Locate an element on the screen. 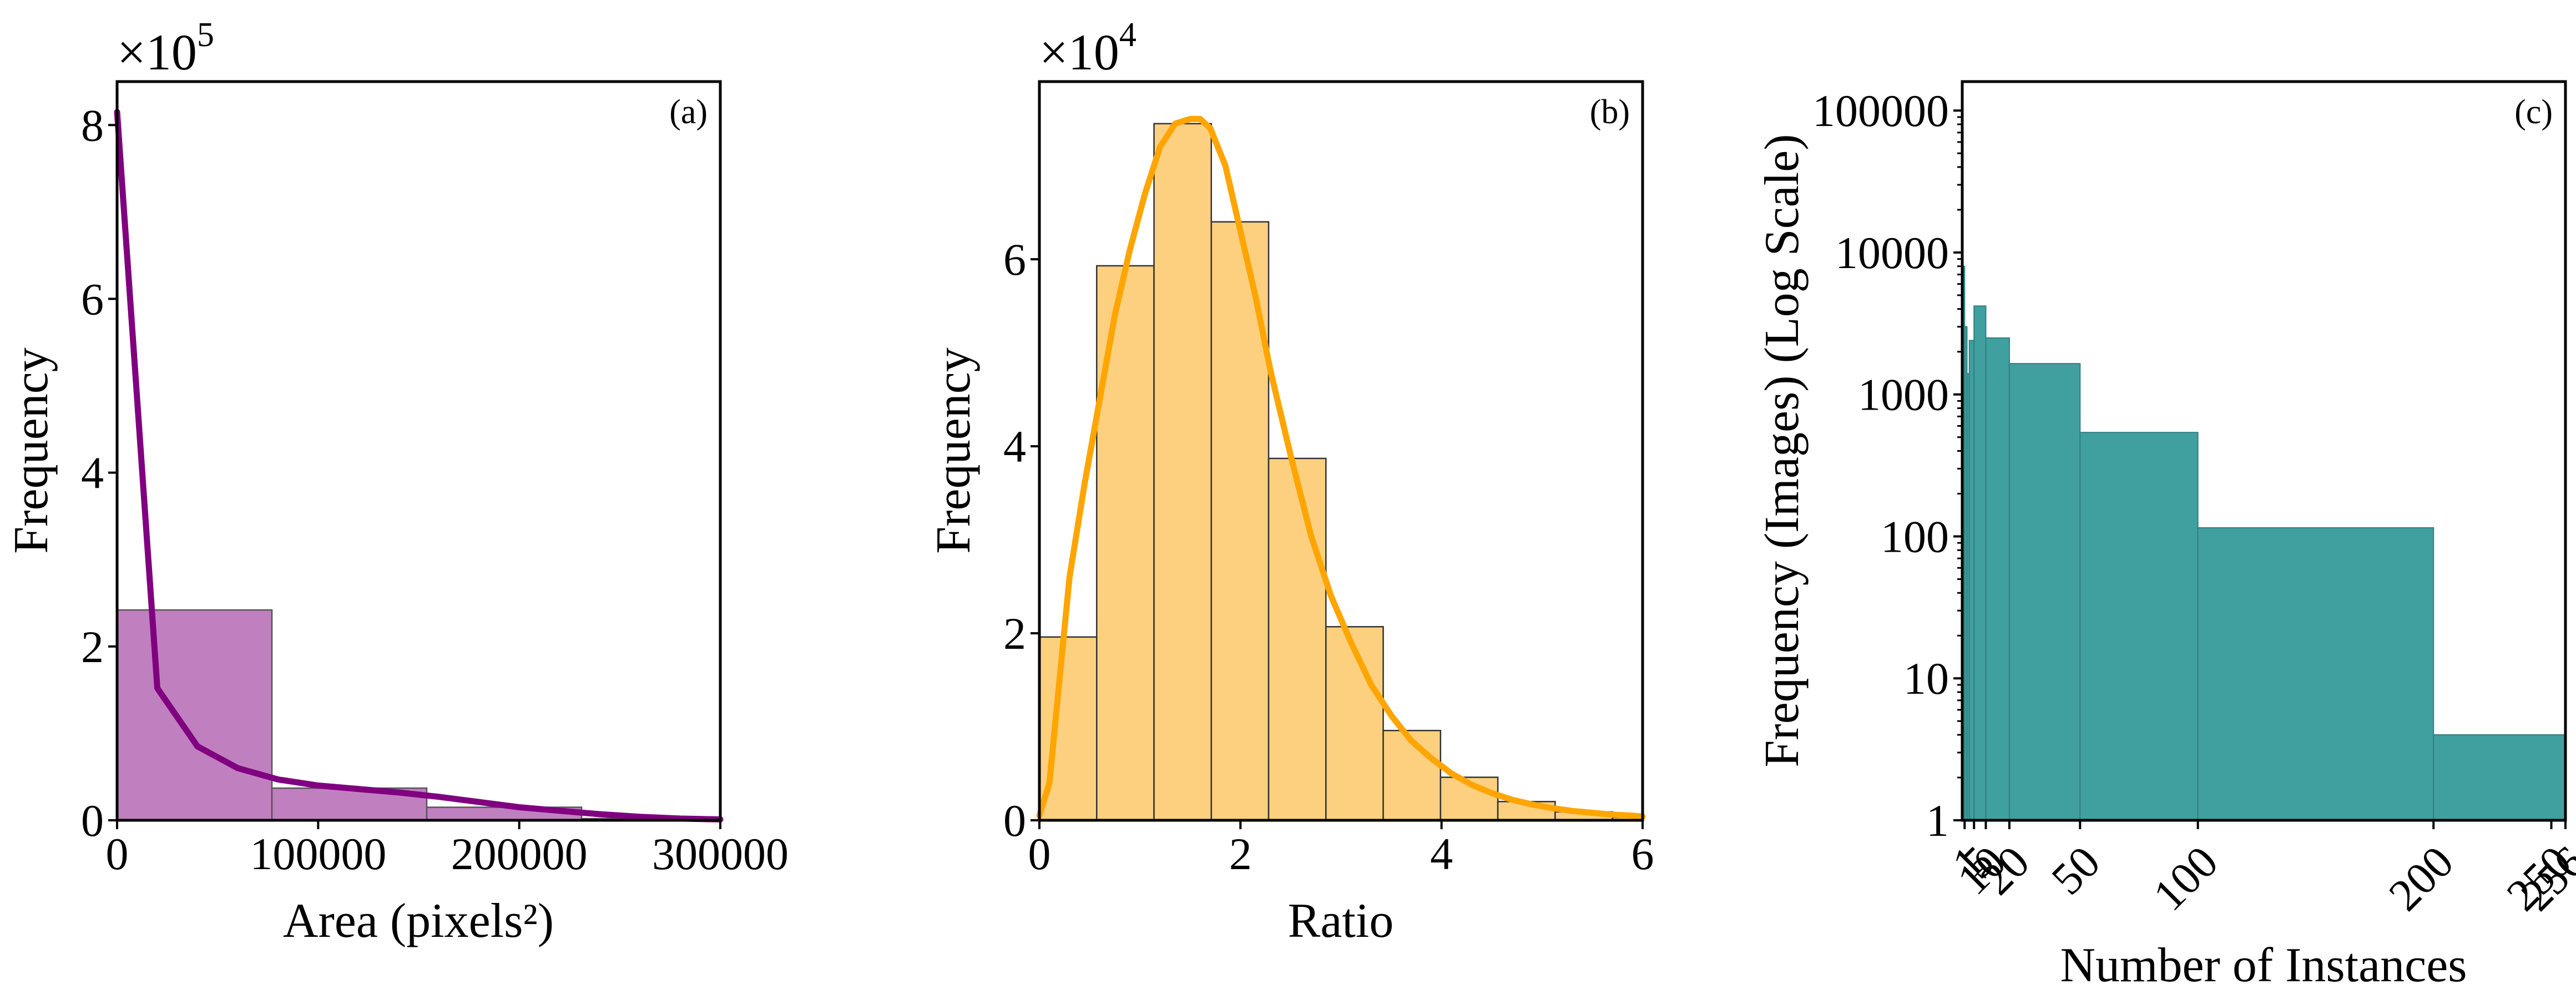 The width and height of the screenshot is (2576, 994). panel-a-y-tick-label-1: 2 is located at coordinates (92, 647).